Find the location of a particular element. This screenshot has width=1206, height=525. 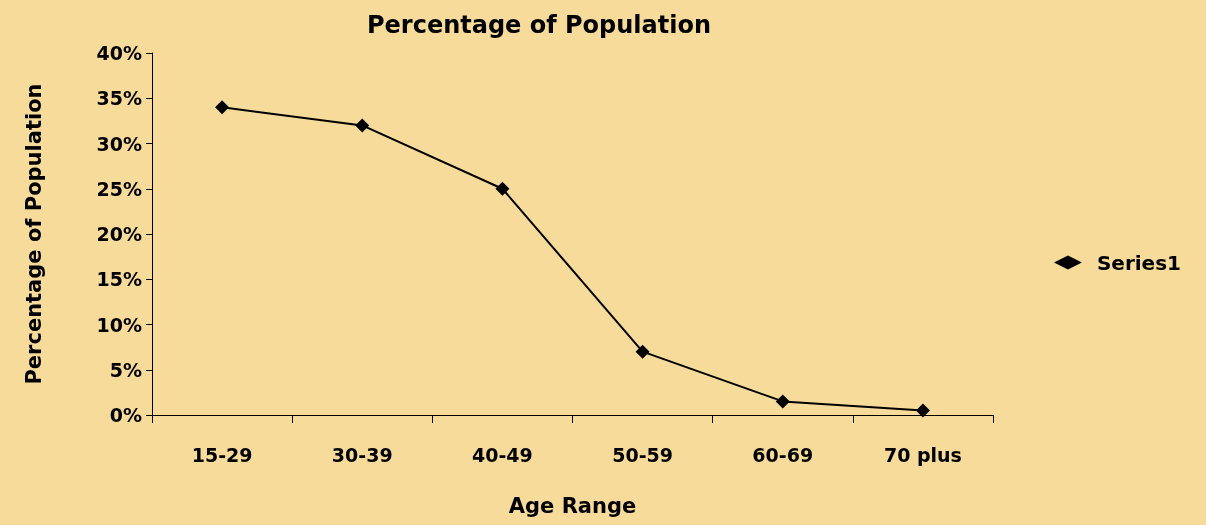

y-tick-label: 30% is located at coordinates (119, 143).